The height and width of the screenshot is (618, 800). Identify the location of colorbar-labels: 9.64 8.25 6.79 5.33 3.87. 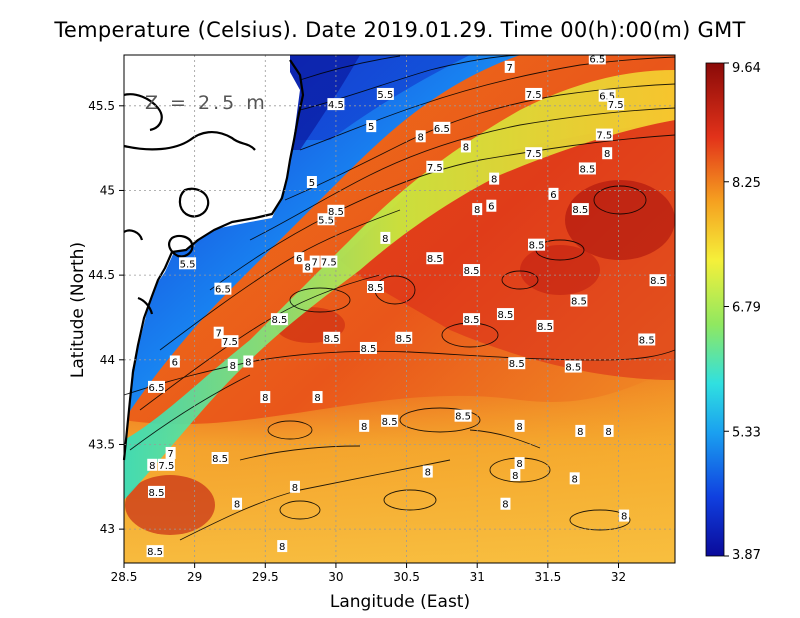
(742, 312).